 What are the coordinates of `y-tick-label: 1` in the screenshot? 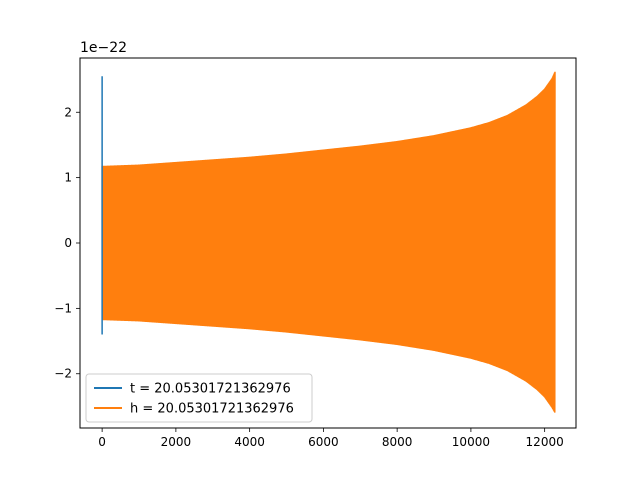 It's located at (68, 178).